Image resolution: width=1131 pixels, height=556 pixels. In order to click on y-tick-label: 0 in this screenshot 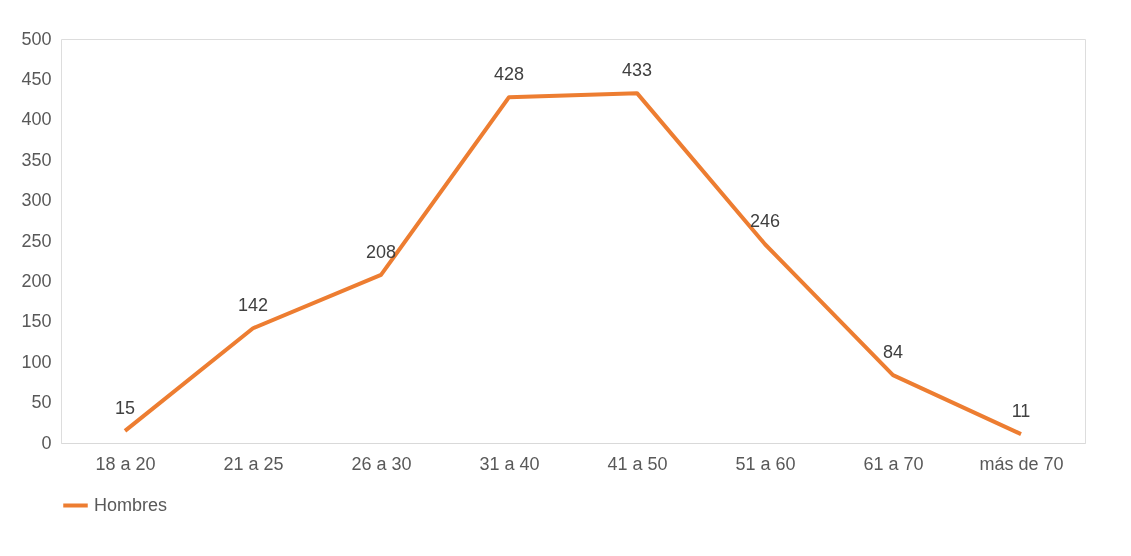, I will do `click(46, 442)`.